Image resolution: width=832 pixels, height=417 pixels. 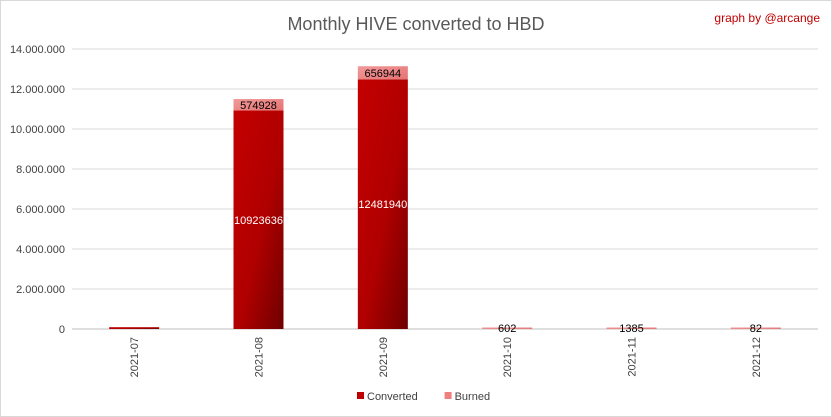 I want to click on legend-swatch-converted, so click(x=360, y=395).